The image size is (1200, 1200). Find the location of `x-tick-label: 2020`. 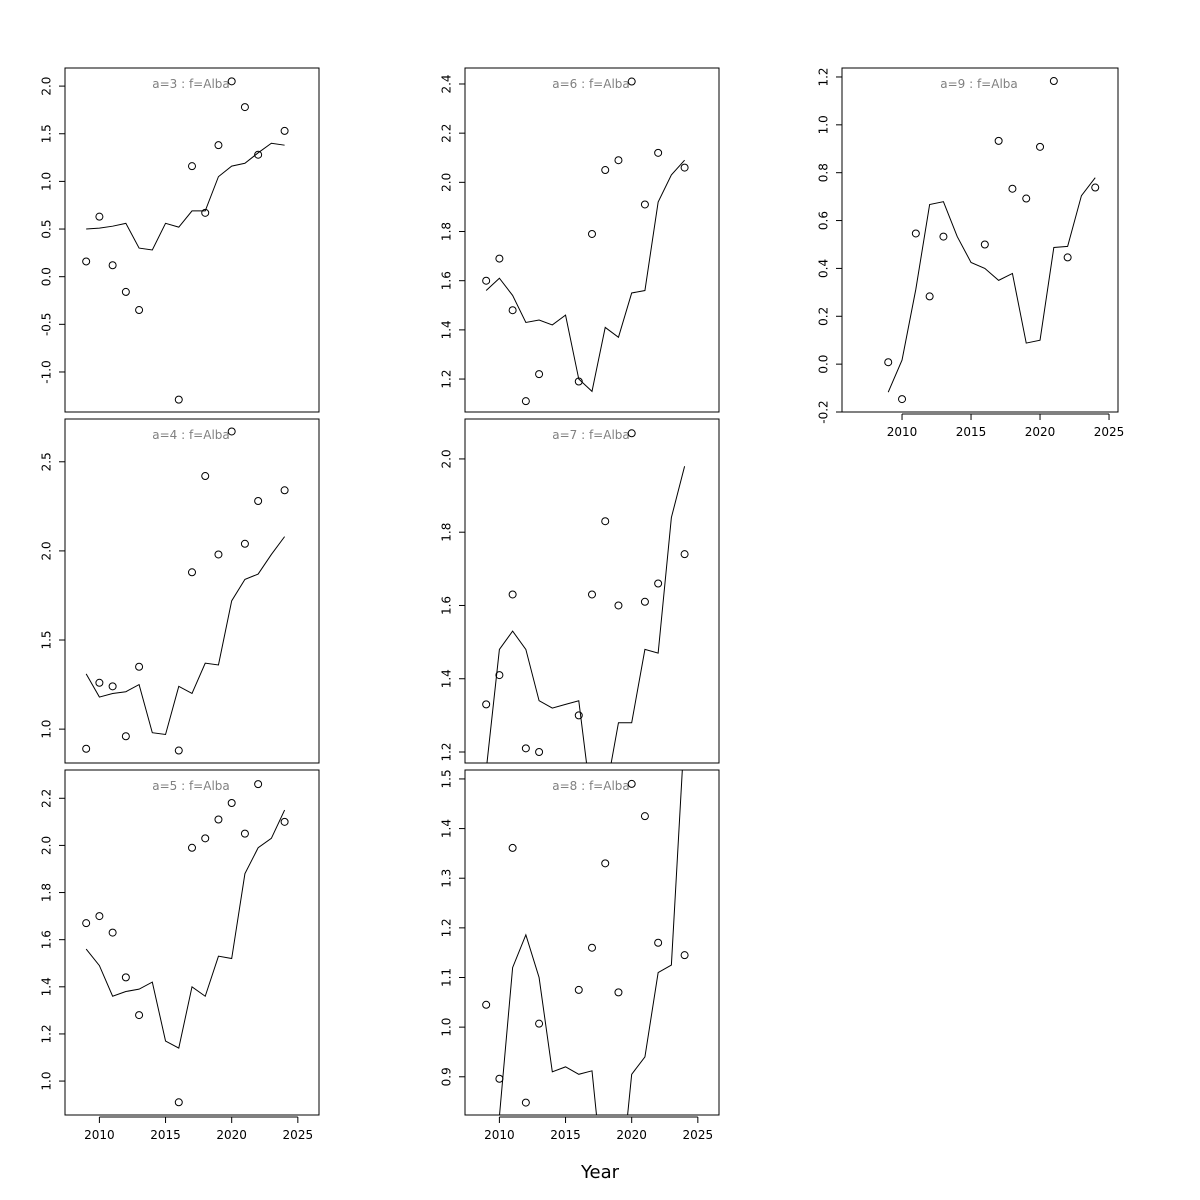

x-tick-label: 2020 is located at coordinates (231, 1135).